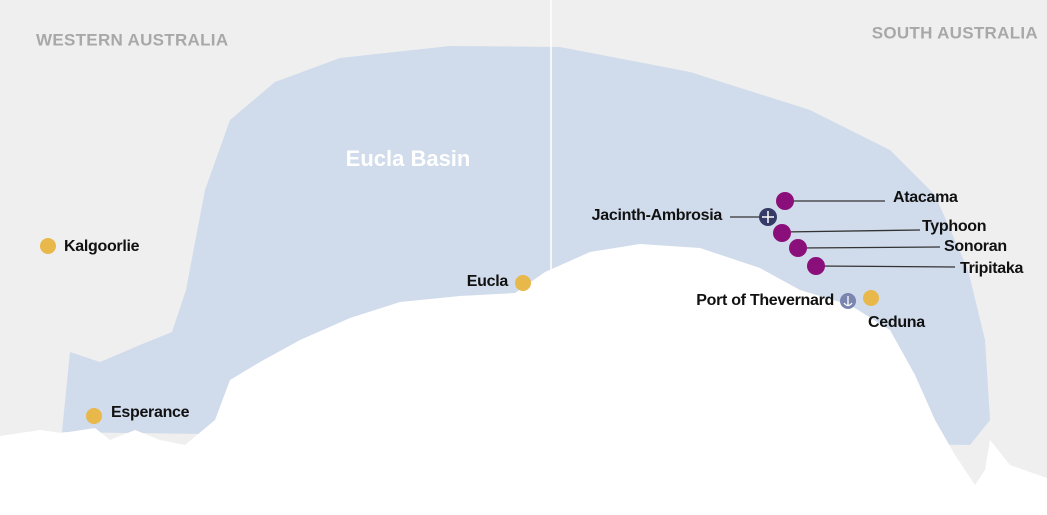 This screenshot has width=1047, height=515. What do you see at coordinates (488, 281) in the screenshot?
I see `town-label: Eucla` at bounding box center [488, 281].